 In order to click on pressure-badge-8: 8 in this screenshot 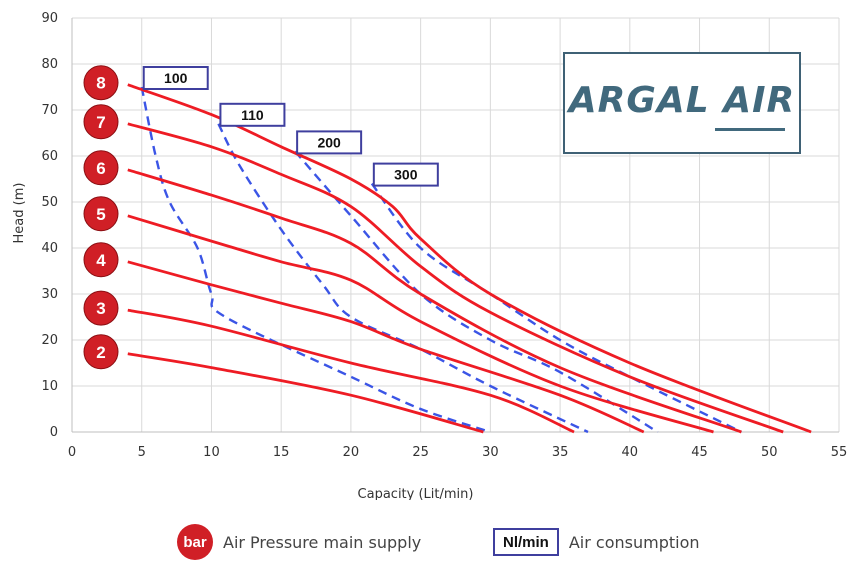, I will do `click(101, 83)`.